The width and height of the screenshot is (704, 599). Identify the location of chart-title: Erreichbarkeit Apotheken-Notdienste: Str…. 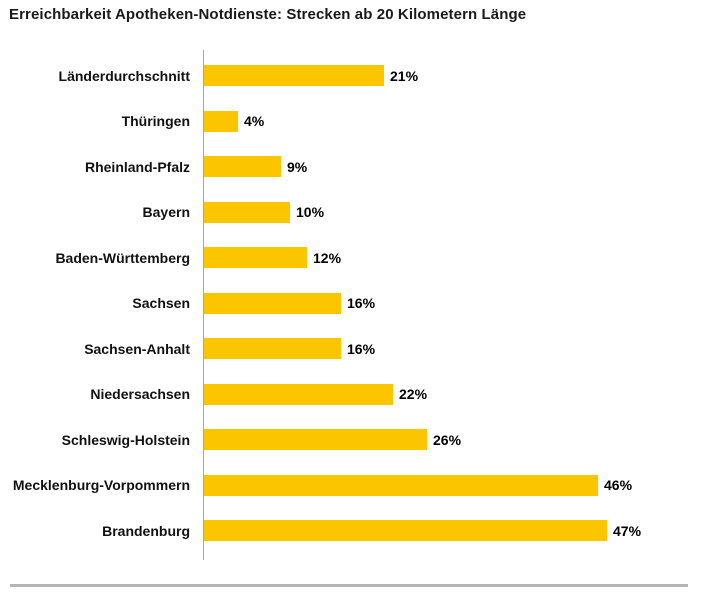
(268, 14).